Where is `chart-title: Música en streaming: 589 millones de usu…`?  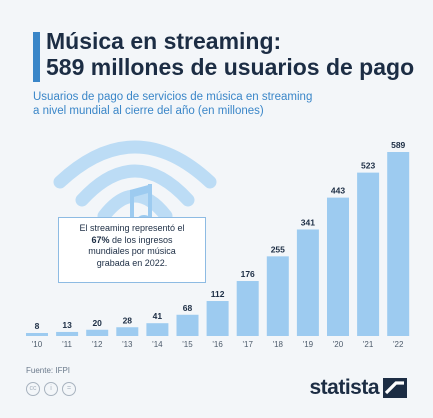 chart-title: Música en streaming: 589 millones de usu… is located at coordinates (236, 54).